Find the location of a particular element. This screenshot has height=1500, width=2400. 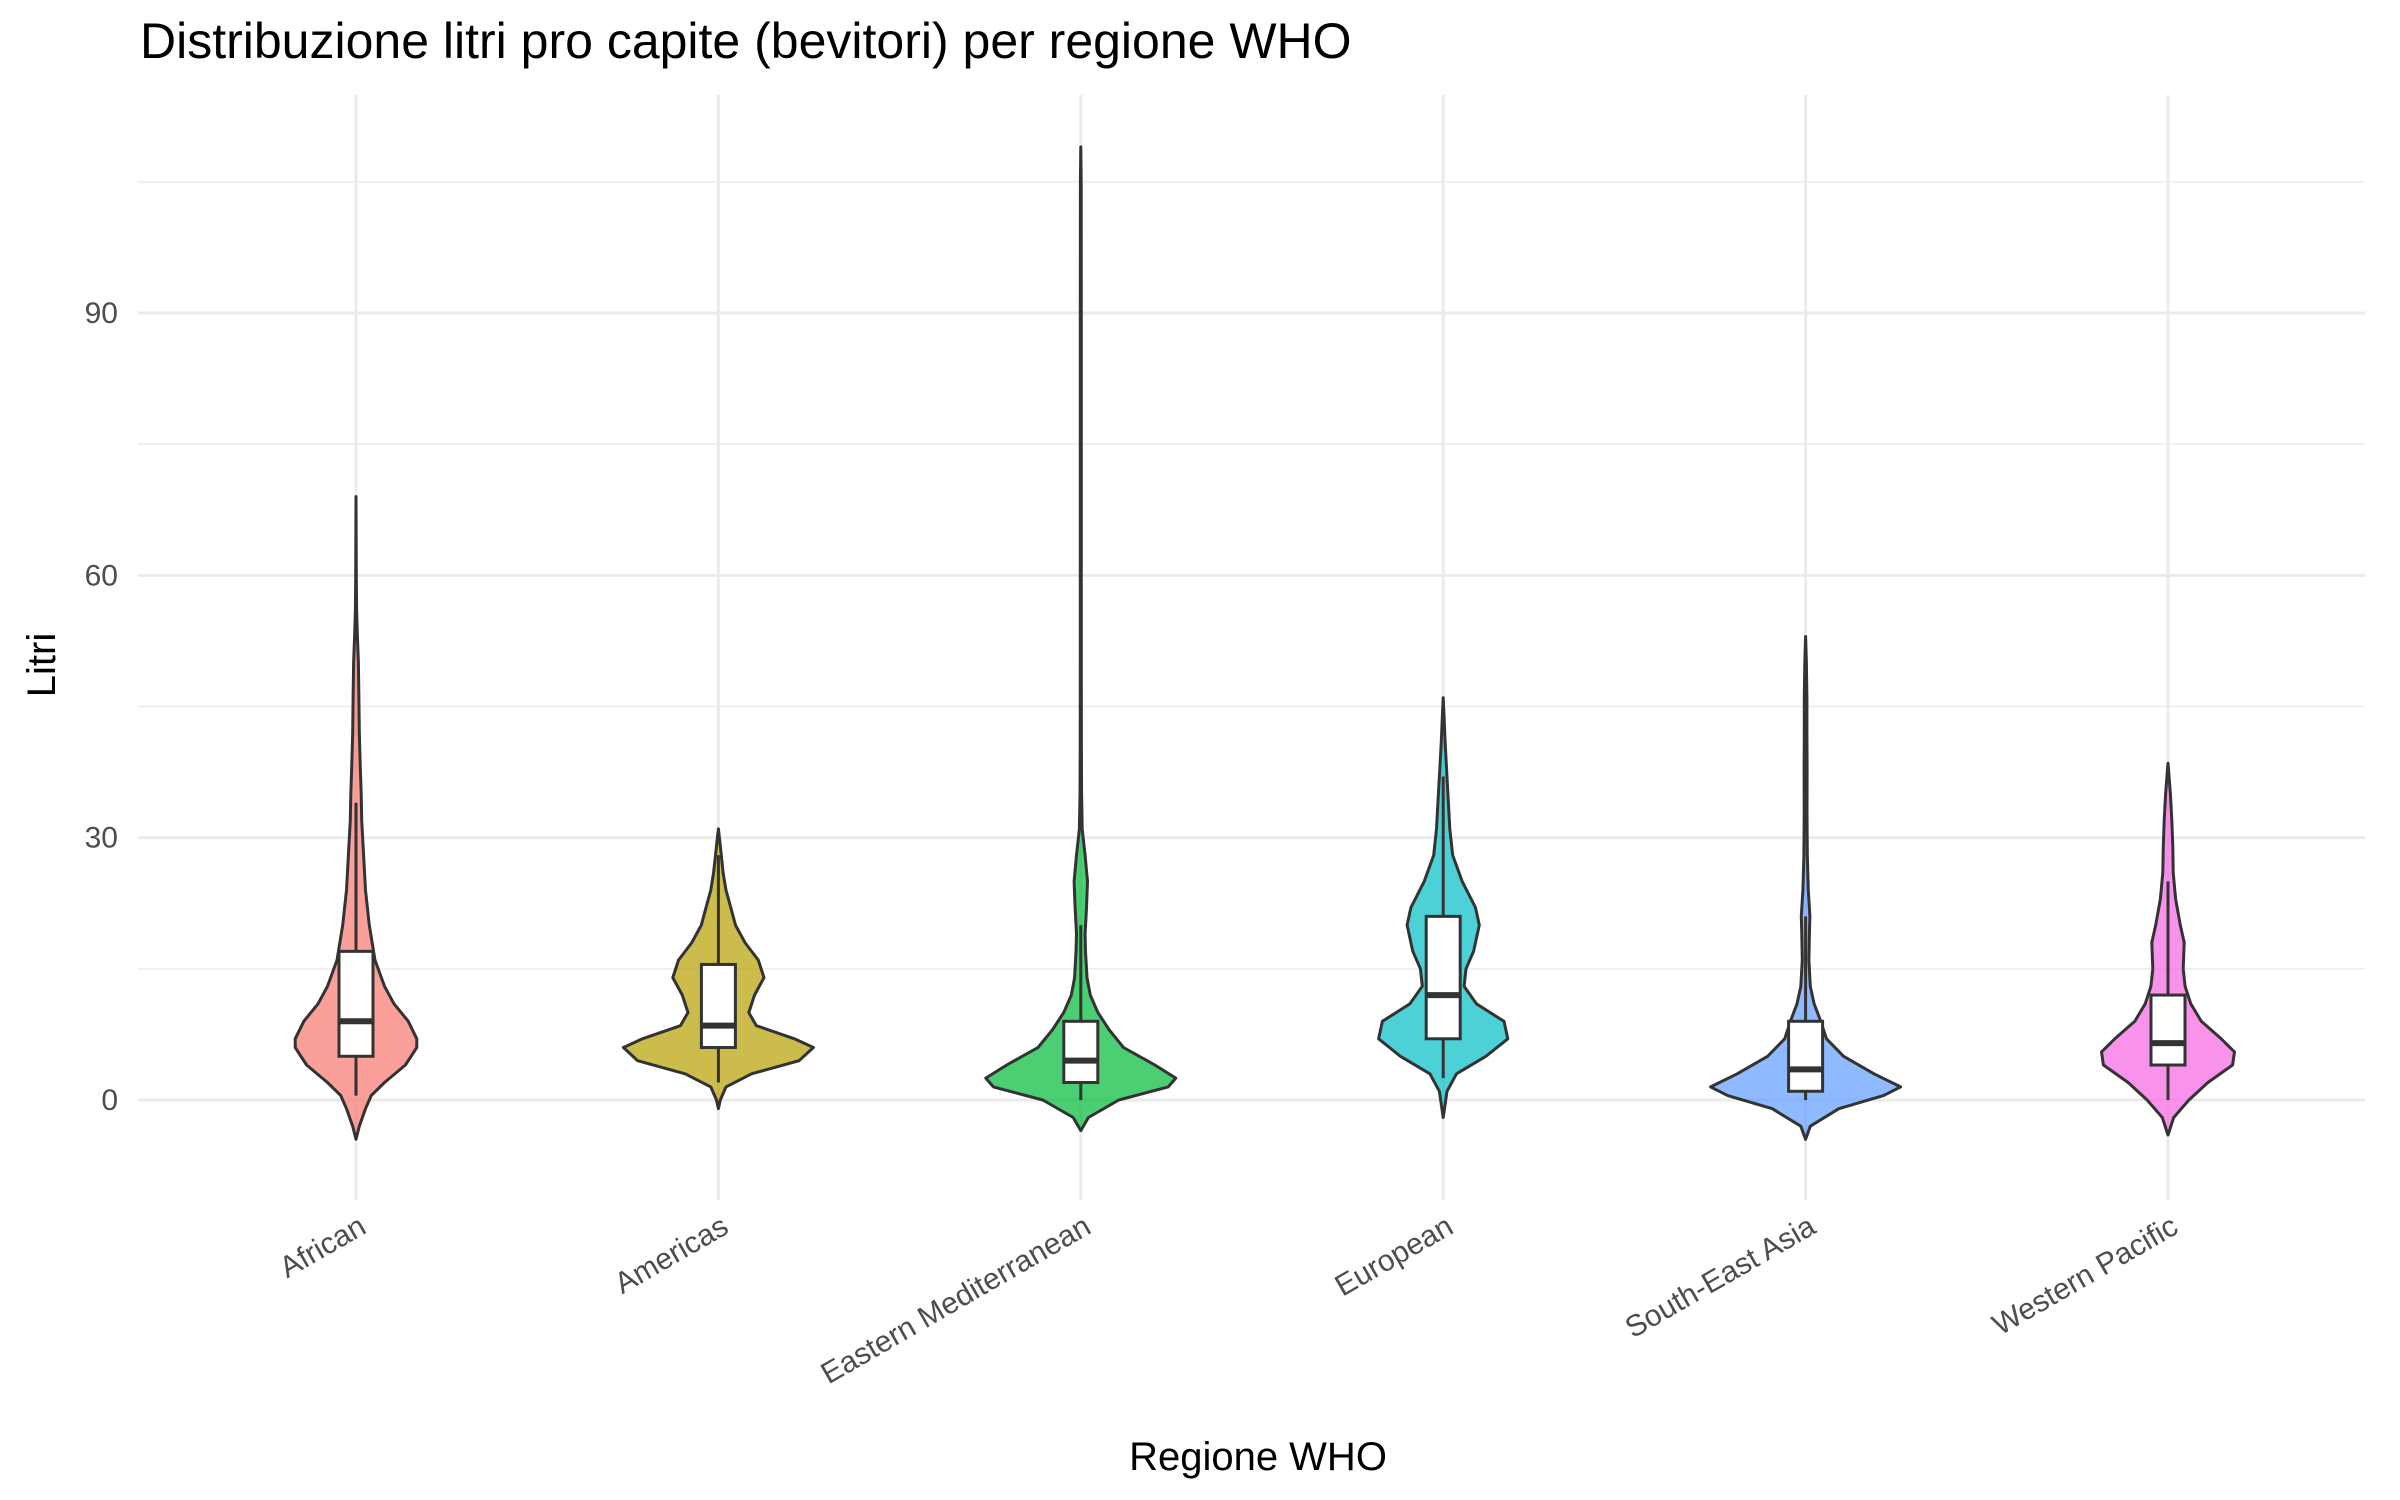

violin-group-african is located at coordinates (356, 818).